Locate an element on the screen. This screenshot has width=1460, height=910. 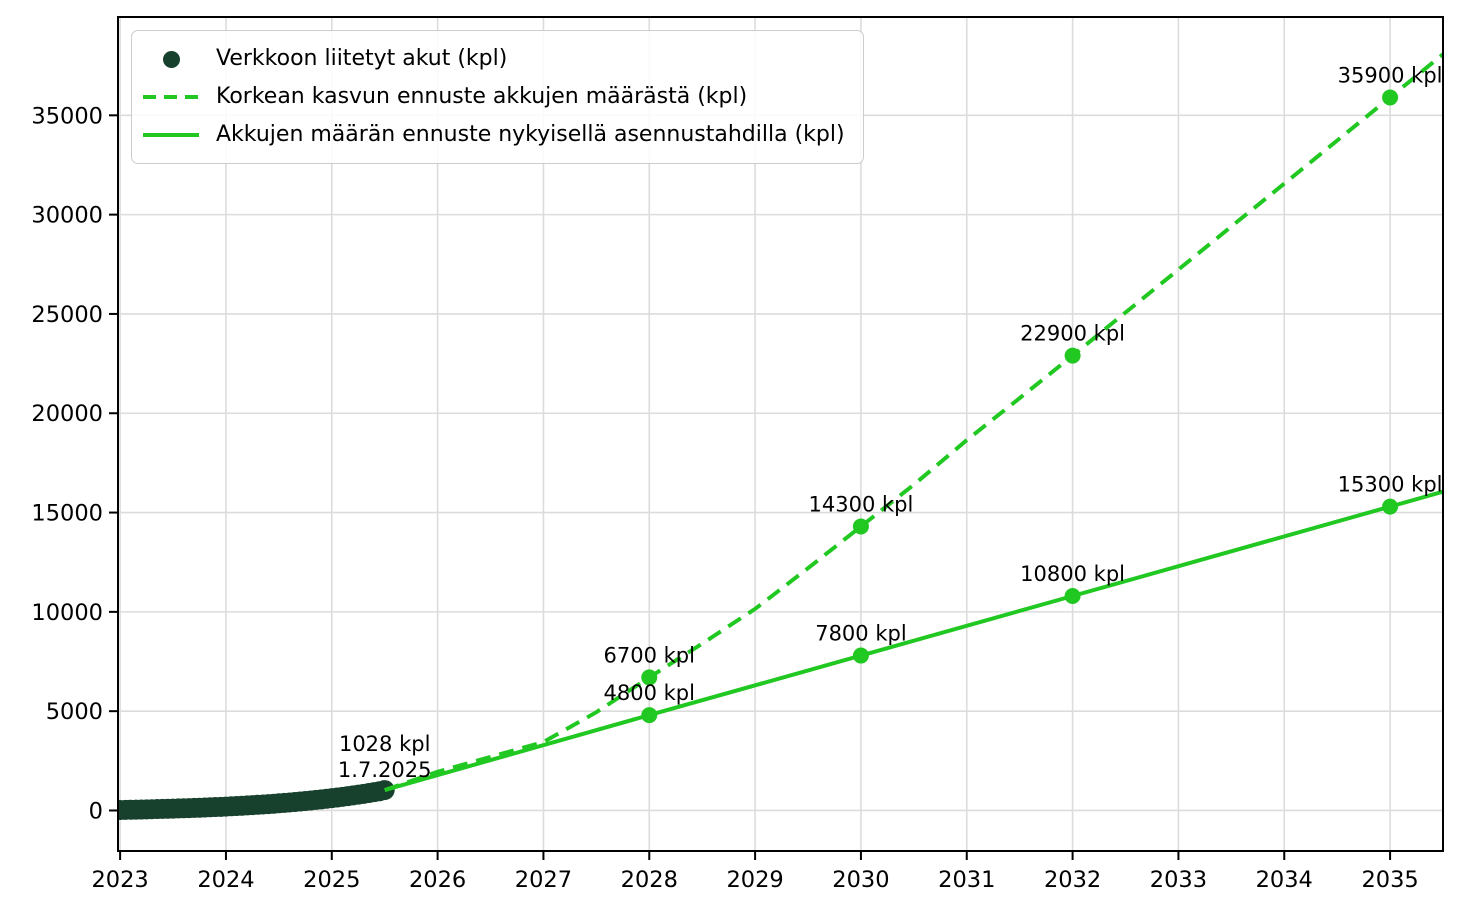
x-tick-label: 2031 is located at coordinates (966, 880).